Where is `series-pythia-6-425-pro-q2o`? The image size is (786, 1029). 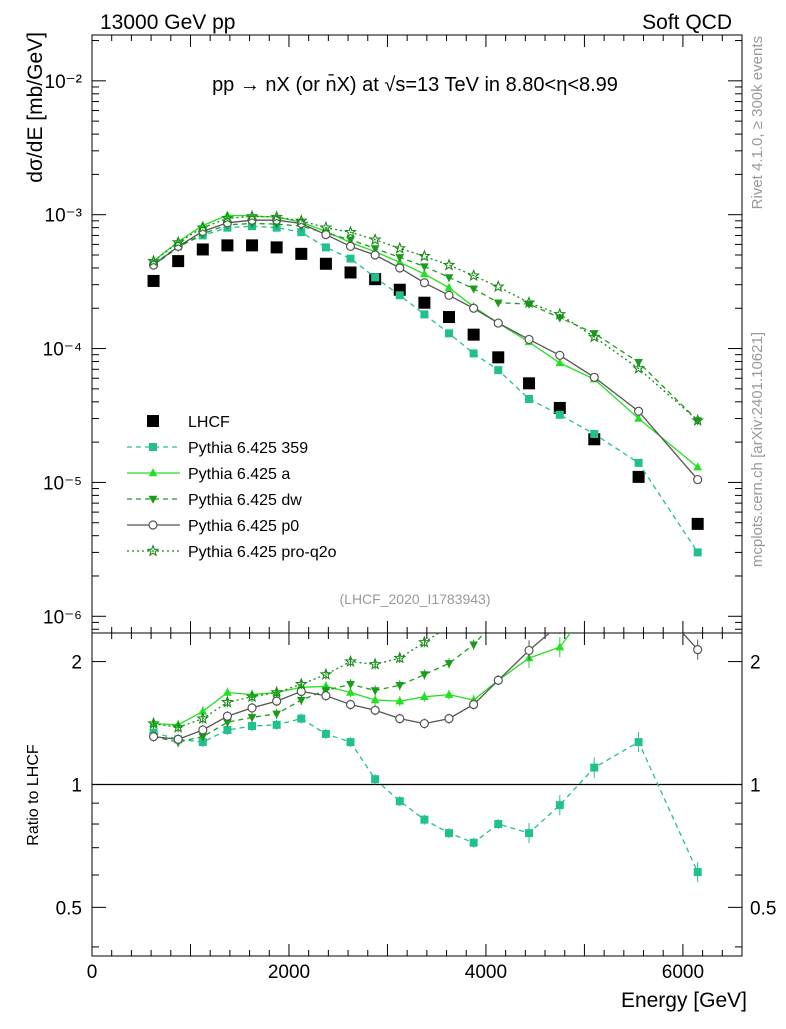
series-pythia-6-425-pro-q2o is located at coordinates (426, 317).